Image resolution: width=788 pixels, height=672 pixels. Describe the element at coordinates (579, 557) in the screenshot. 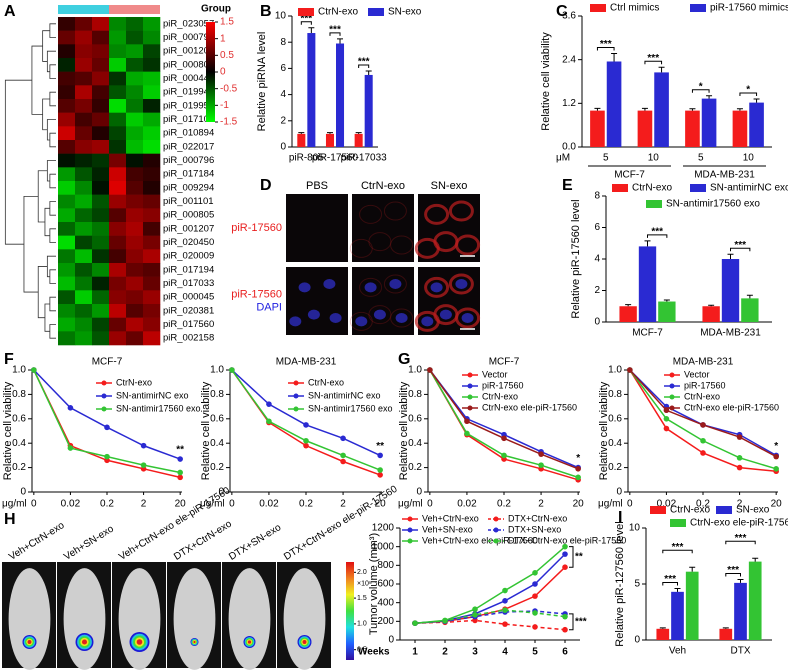

I see `annotation: **` at that location.